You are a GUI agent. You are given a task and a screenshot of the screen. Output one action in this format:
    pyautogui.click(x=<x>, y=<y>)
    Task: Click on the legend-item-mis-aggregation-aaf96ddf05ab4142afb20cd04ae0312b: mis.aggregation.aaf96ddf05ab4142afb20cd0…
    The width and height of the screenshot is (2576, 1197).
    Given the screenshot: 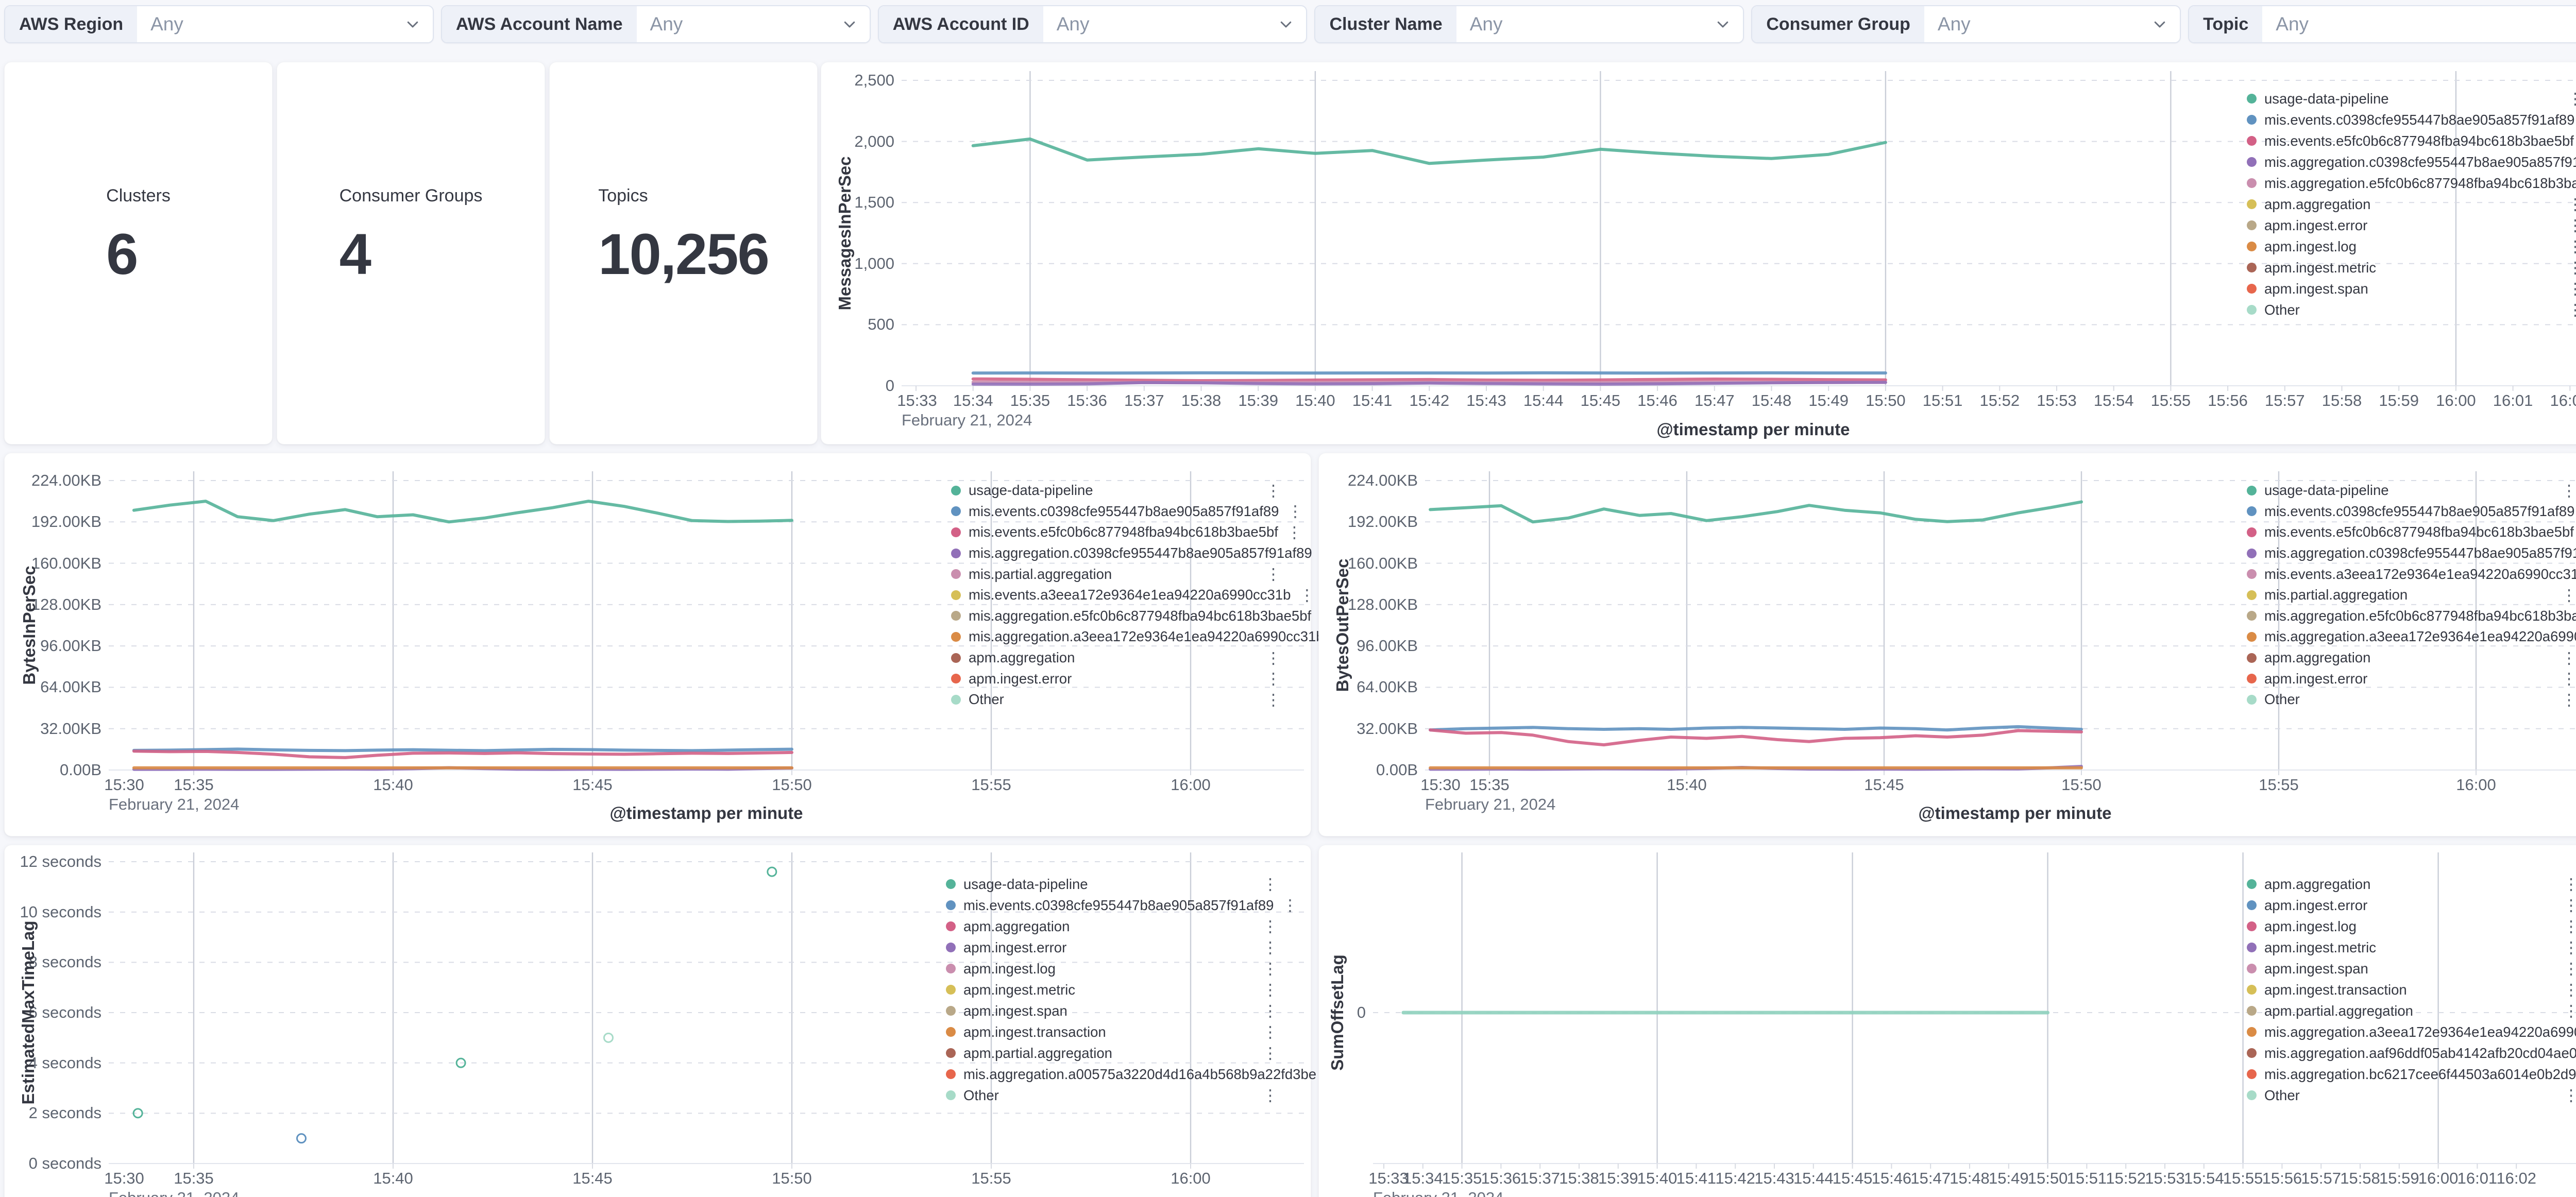 What is the action you would take?
    pyautogui.click(x=2411, y=1053)
    